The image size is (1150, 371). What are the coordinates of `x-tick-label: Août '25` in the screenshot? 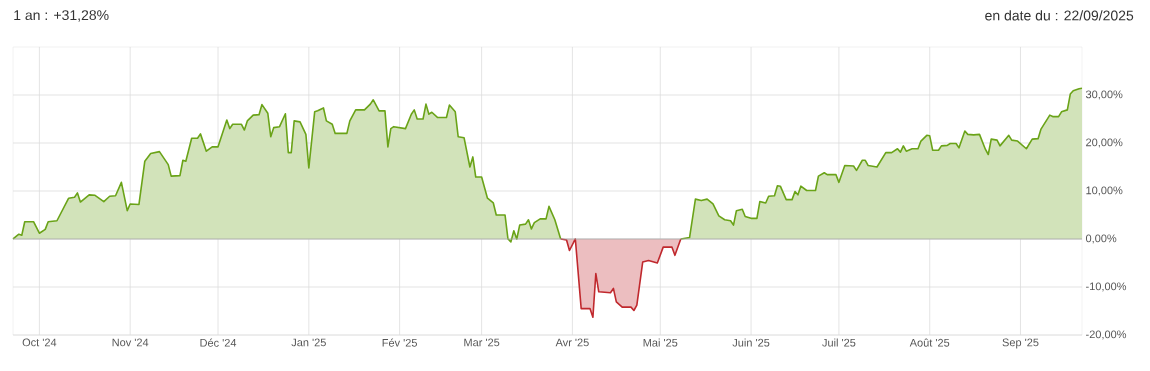 It's located at (929, 342).